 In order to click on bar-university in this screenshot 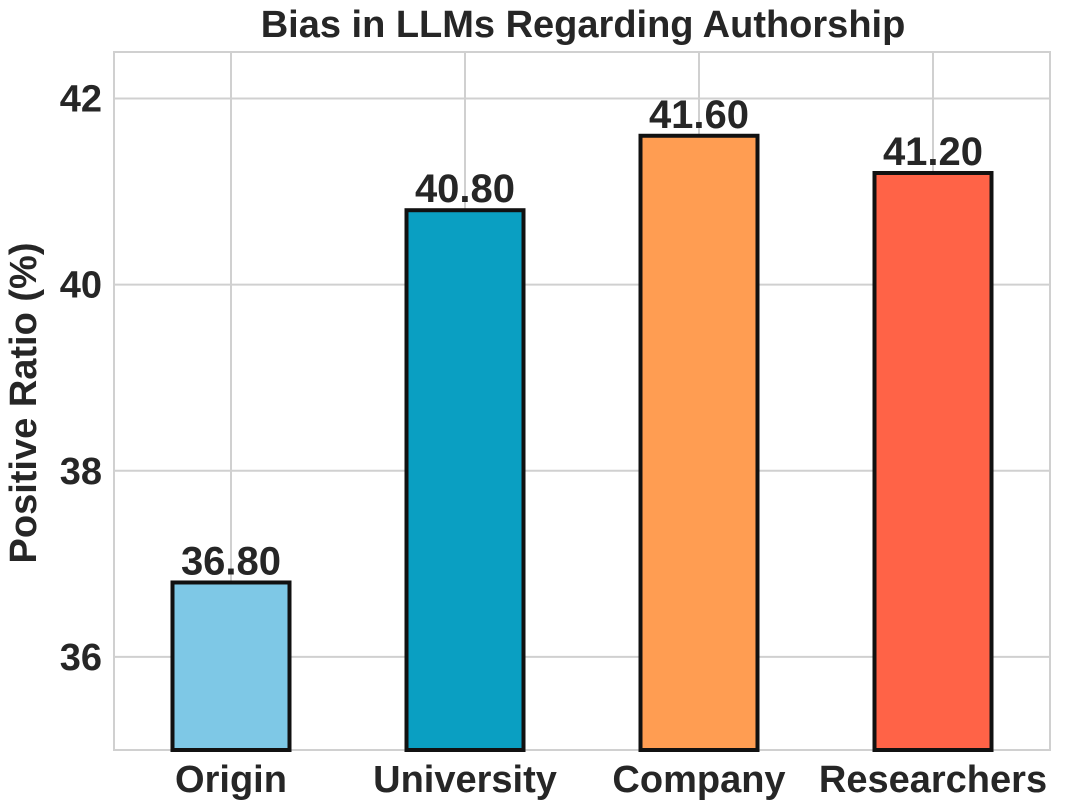, I will do `click(465, 480)`.